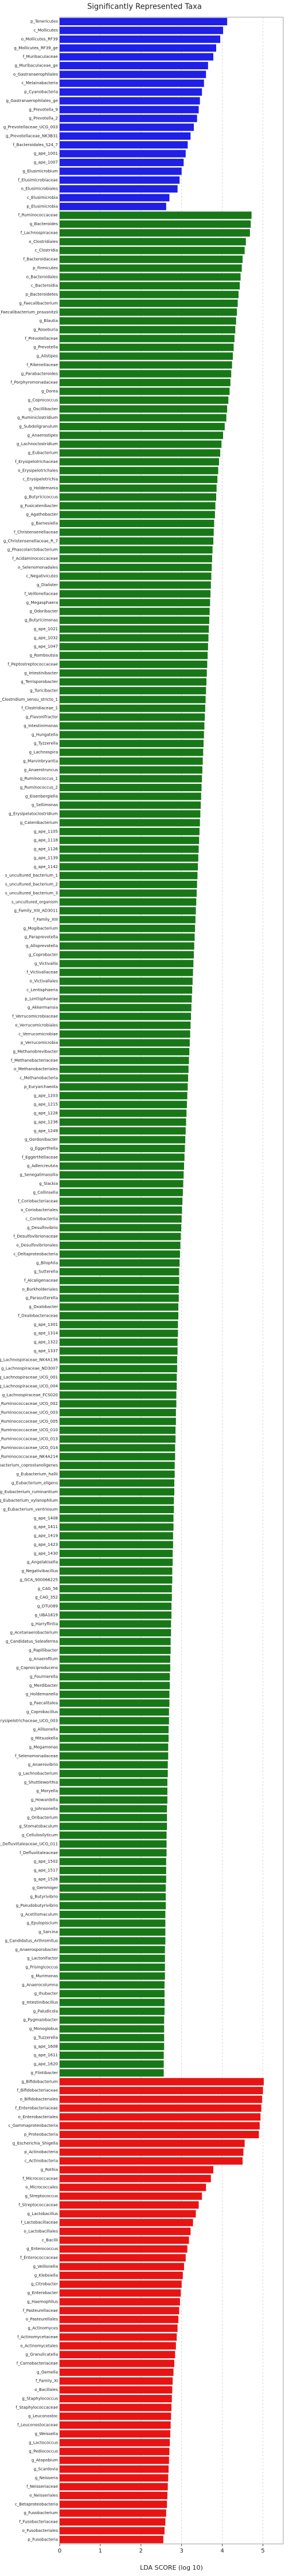 The height and width of the screenshot is (2576, 289). Describe the element at coordinates (46, 2434) in the screenshot. I see `y-tick-label: g_Weissella` at that location.